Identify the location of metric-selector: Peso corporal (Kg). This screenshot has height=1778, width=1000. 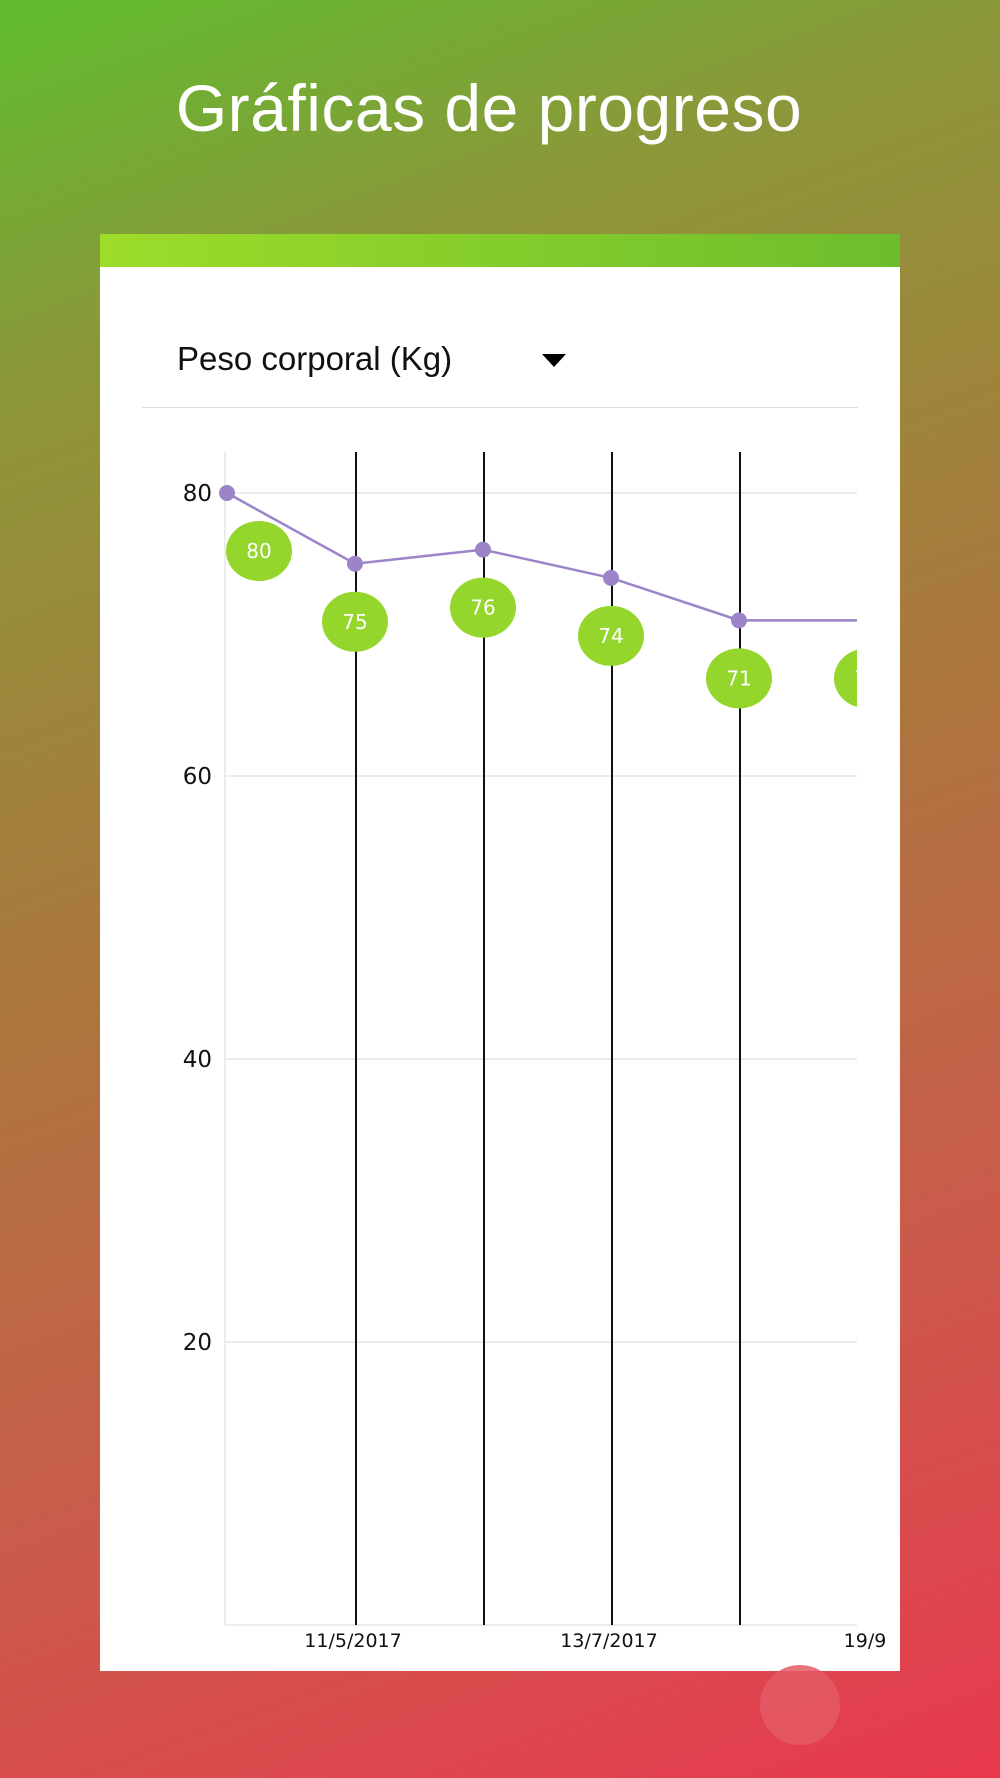
(500, 361).